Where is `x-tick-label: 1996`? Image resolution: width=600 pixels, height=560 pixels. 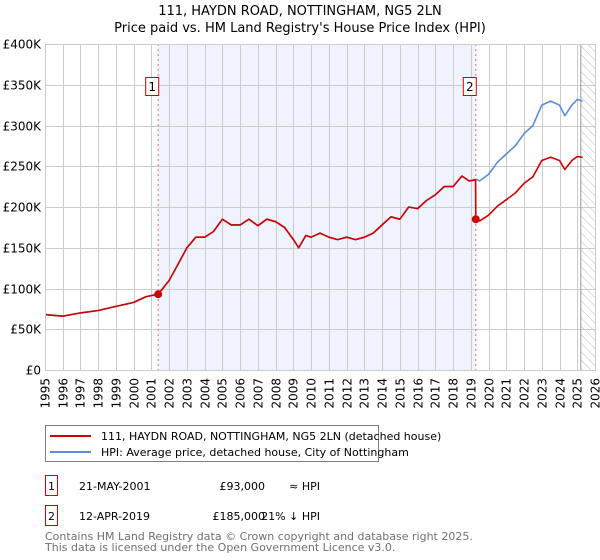
x-tick-label: 1996 is located at coordinates (64, 393).